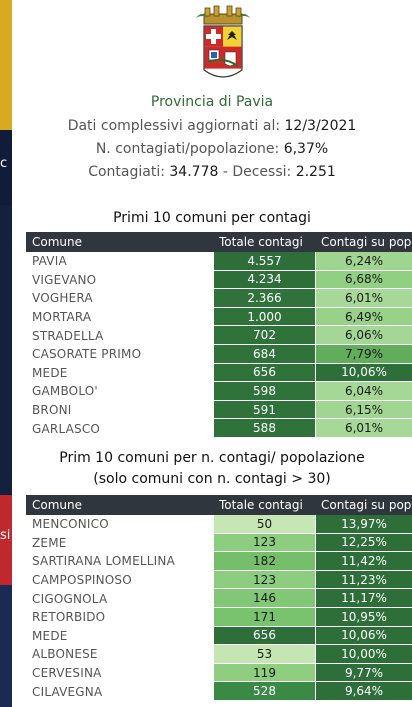 This screenshot has width=412, height=707. Describe the element at coordinates (265, 543) in the screenshot. I see `total-cases-cell: 123` at that location.